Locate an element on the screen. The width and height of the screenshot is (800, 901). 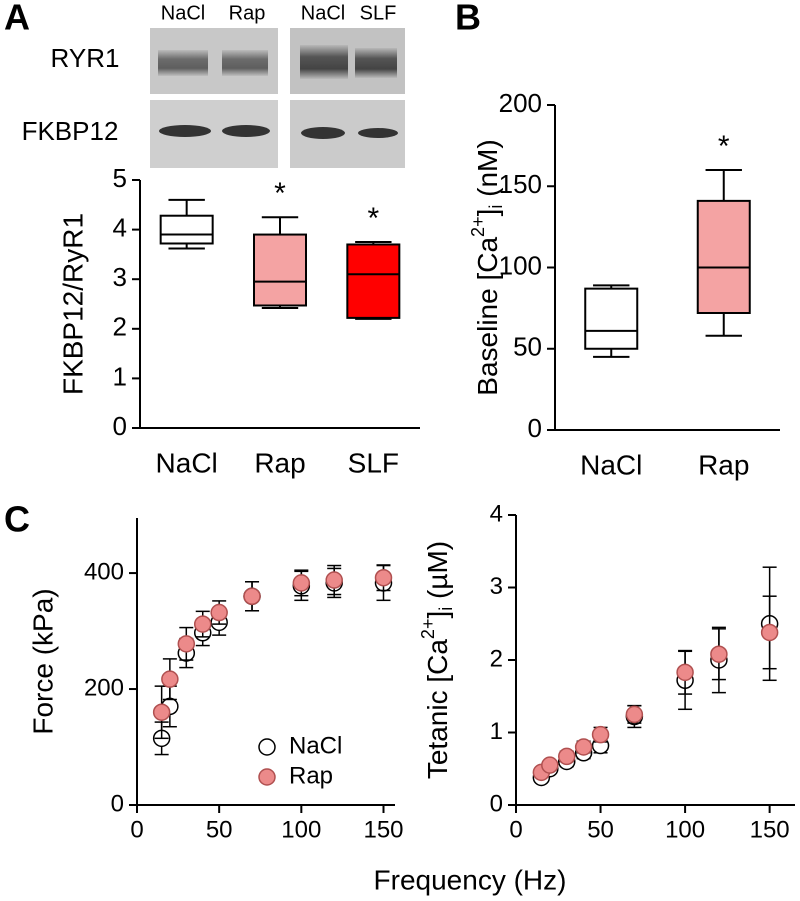
x-axis-label: Frequency (Hz) is located at coordinates (470, 879).